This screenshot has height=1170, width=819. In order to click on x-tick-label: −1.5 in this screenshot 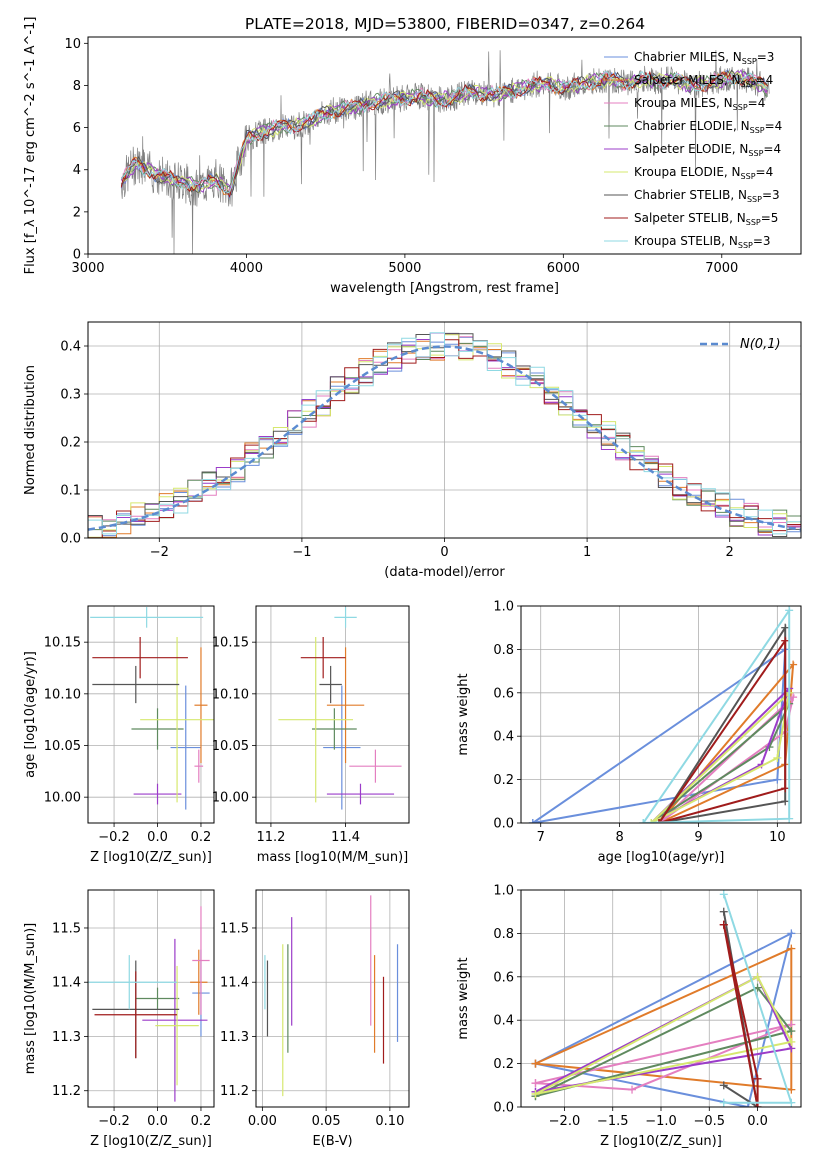, I will do `click(613, 1121)`.